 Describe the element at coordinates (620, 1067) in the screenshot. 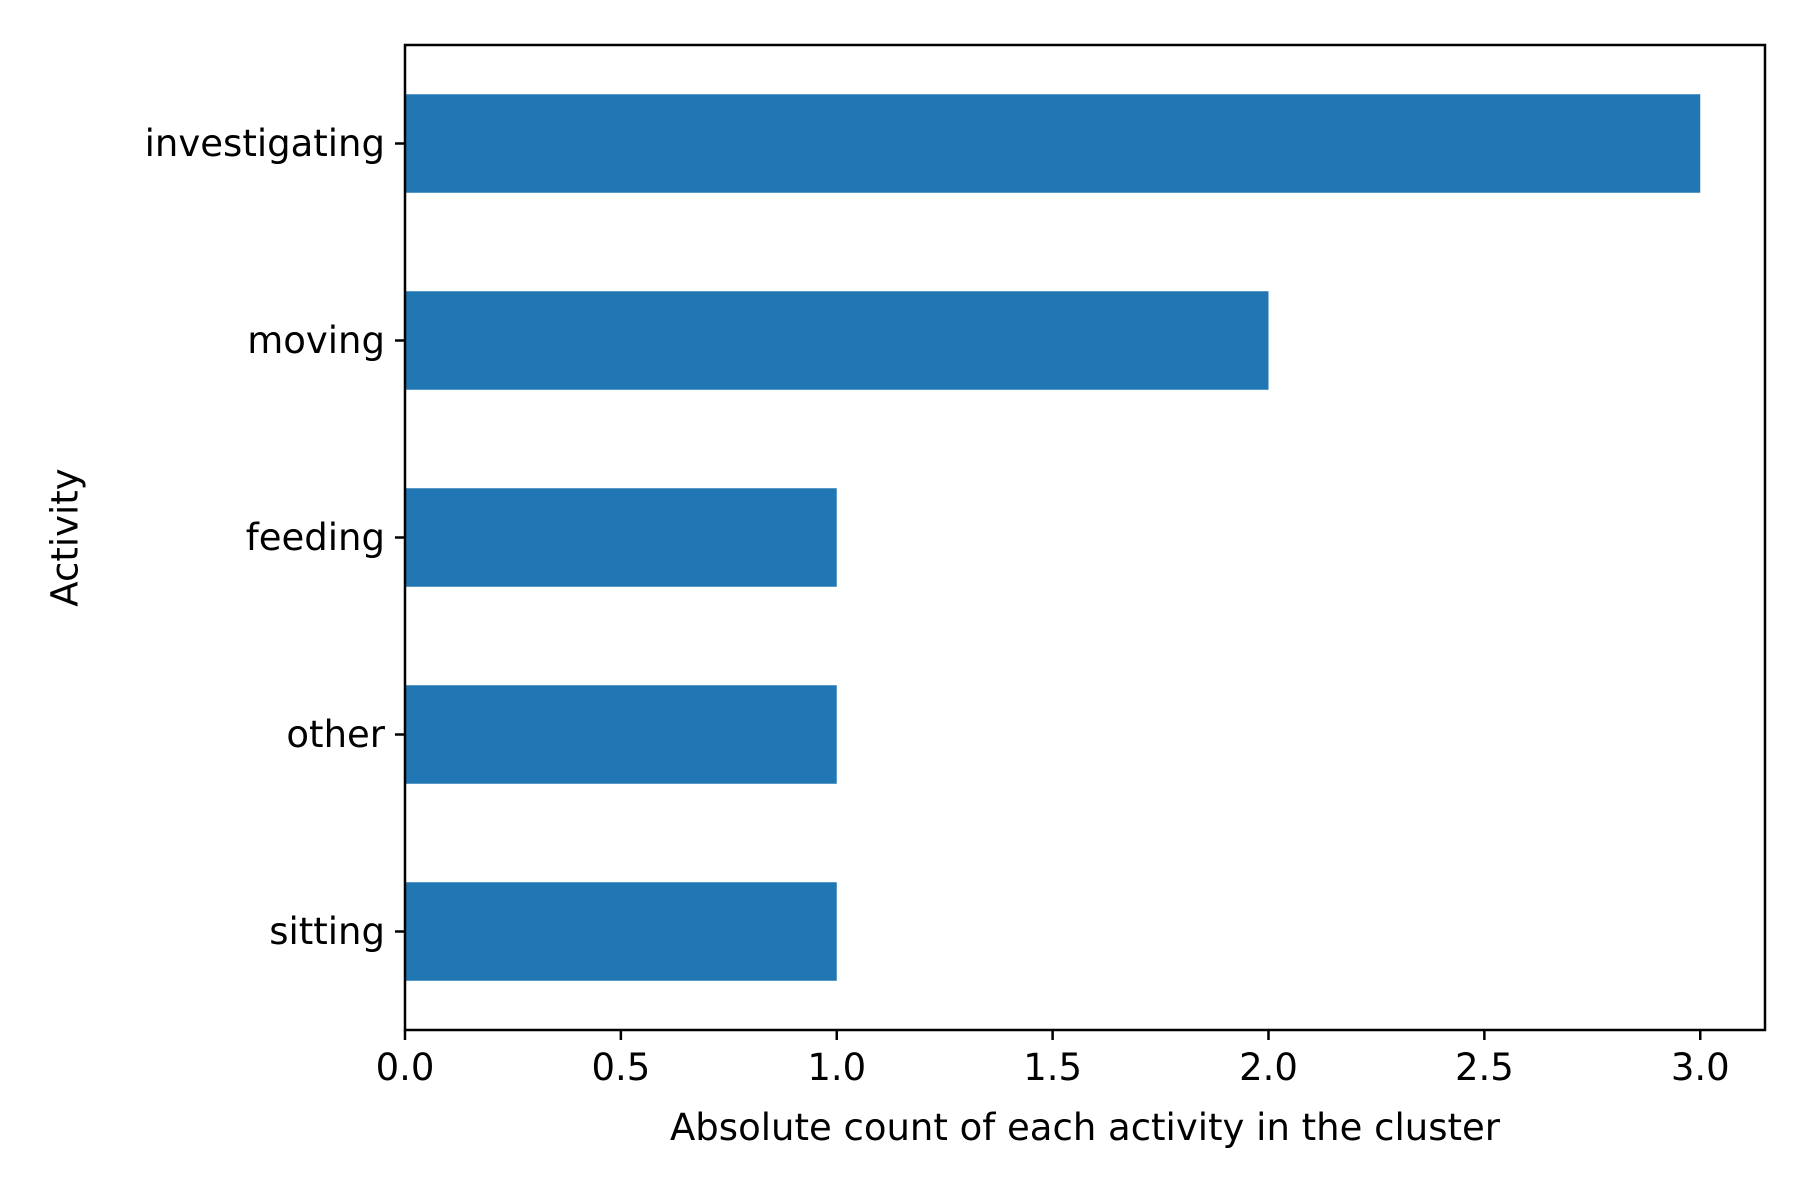

I see `x-tick-label: 0.5` at that location.